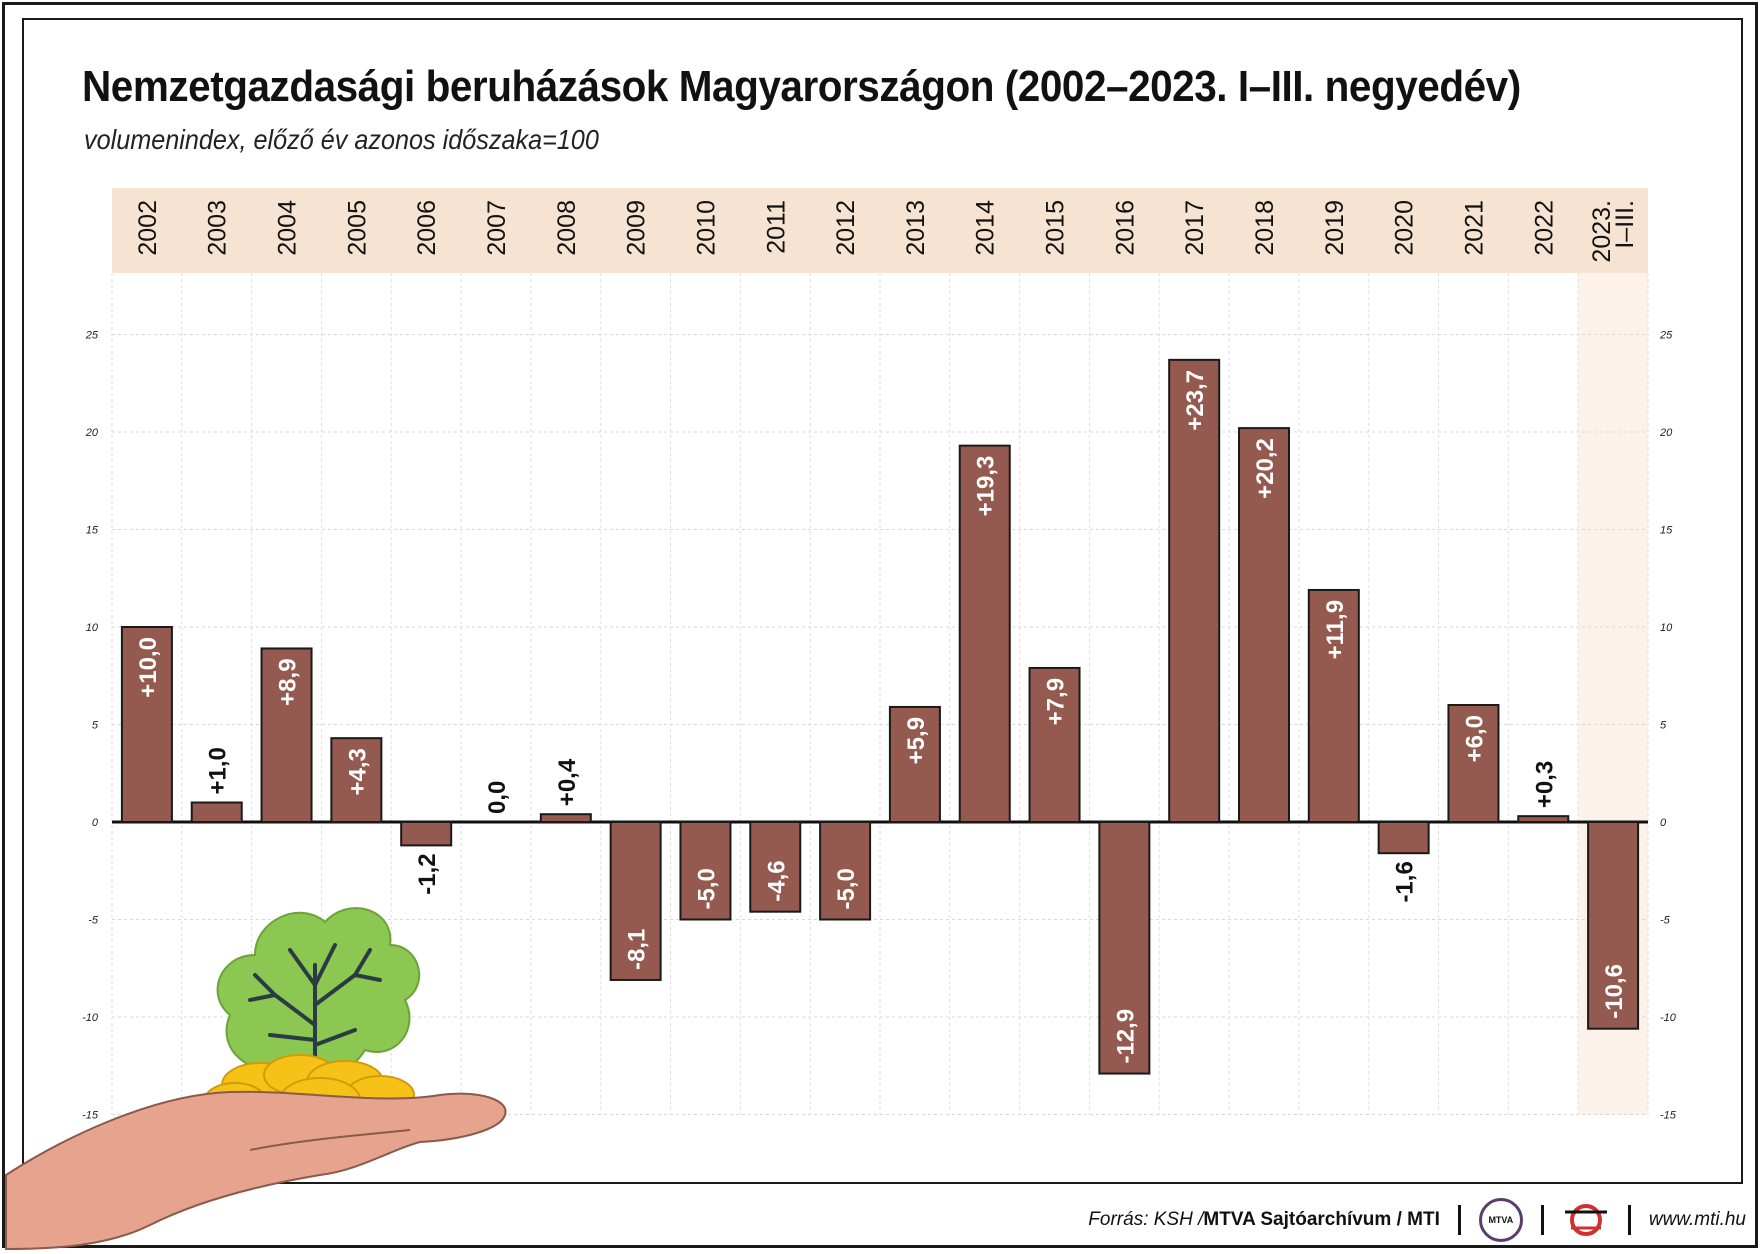 The height and width of the screenshot is (1254, 1764). I want to click on y-tick-label-left: -5, so click(93, 921).